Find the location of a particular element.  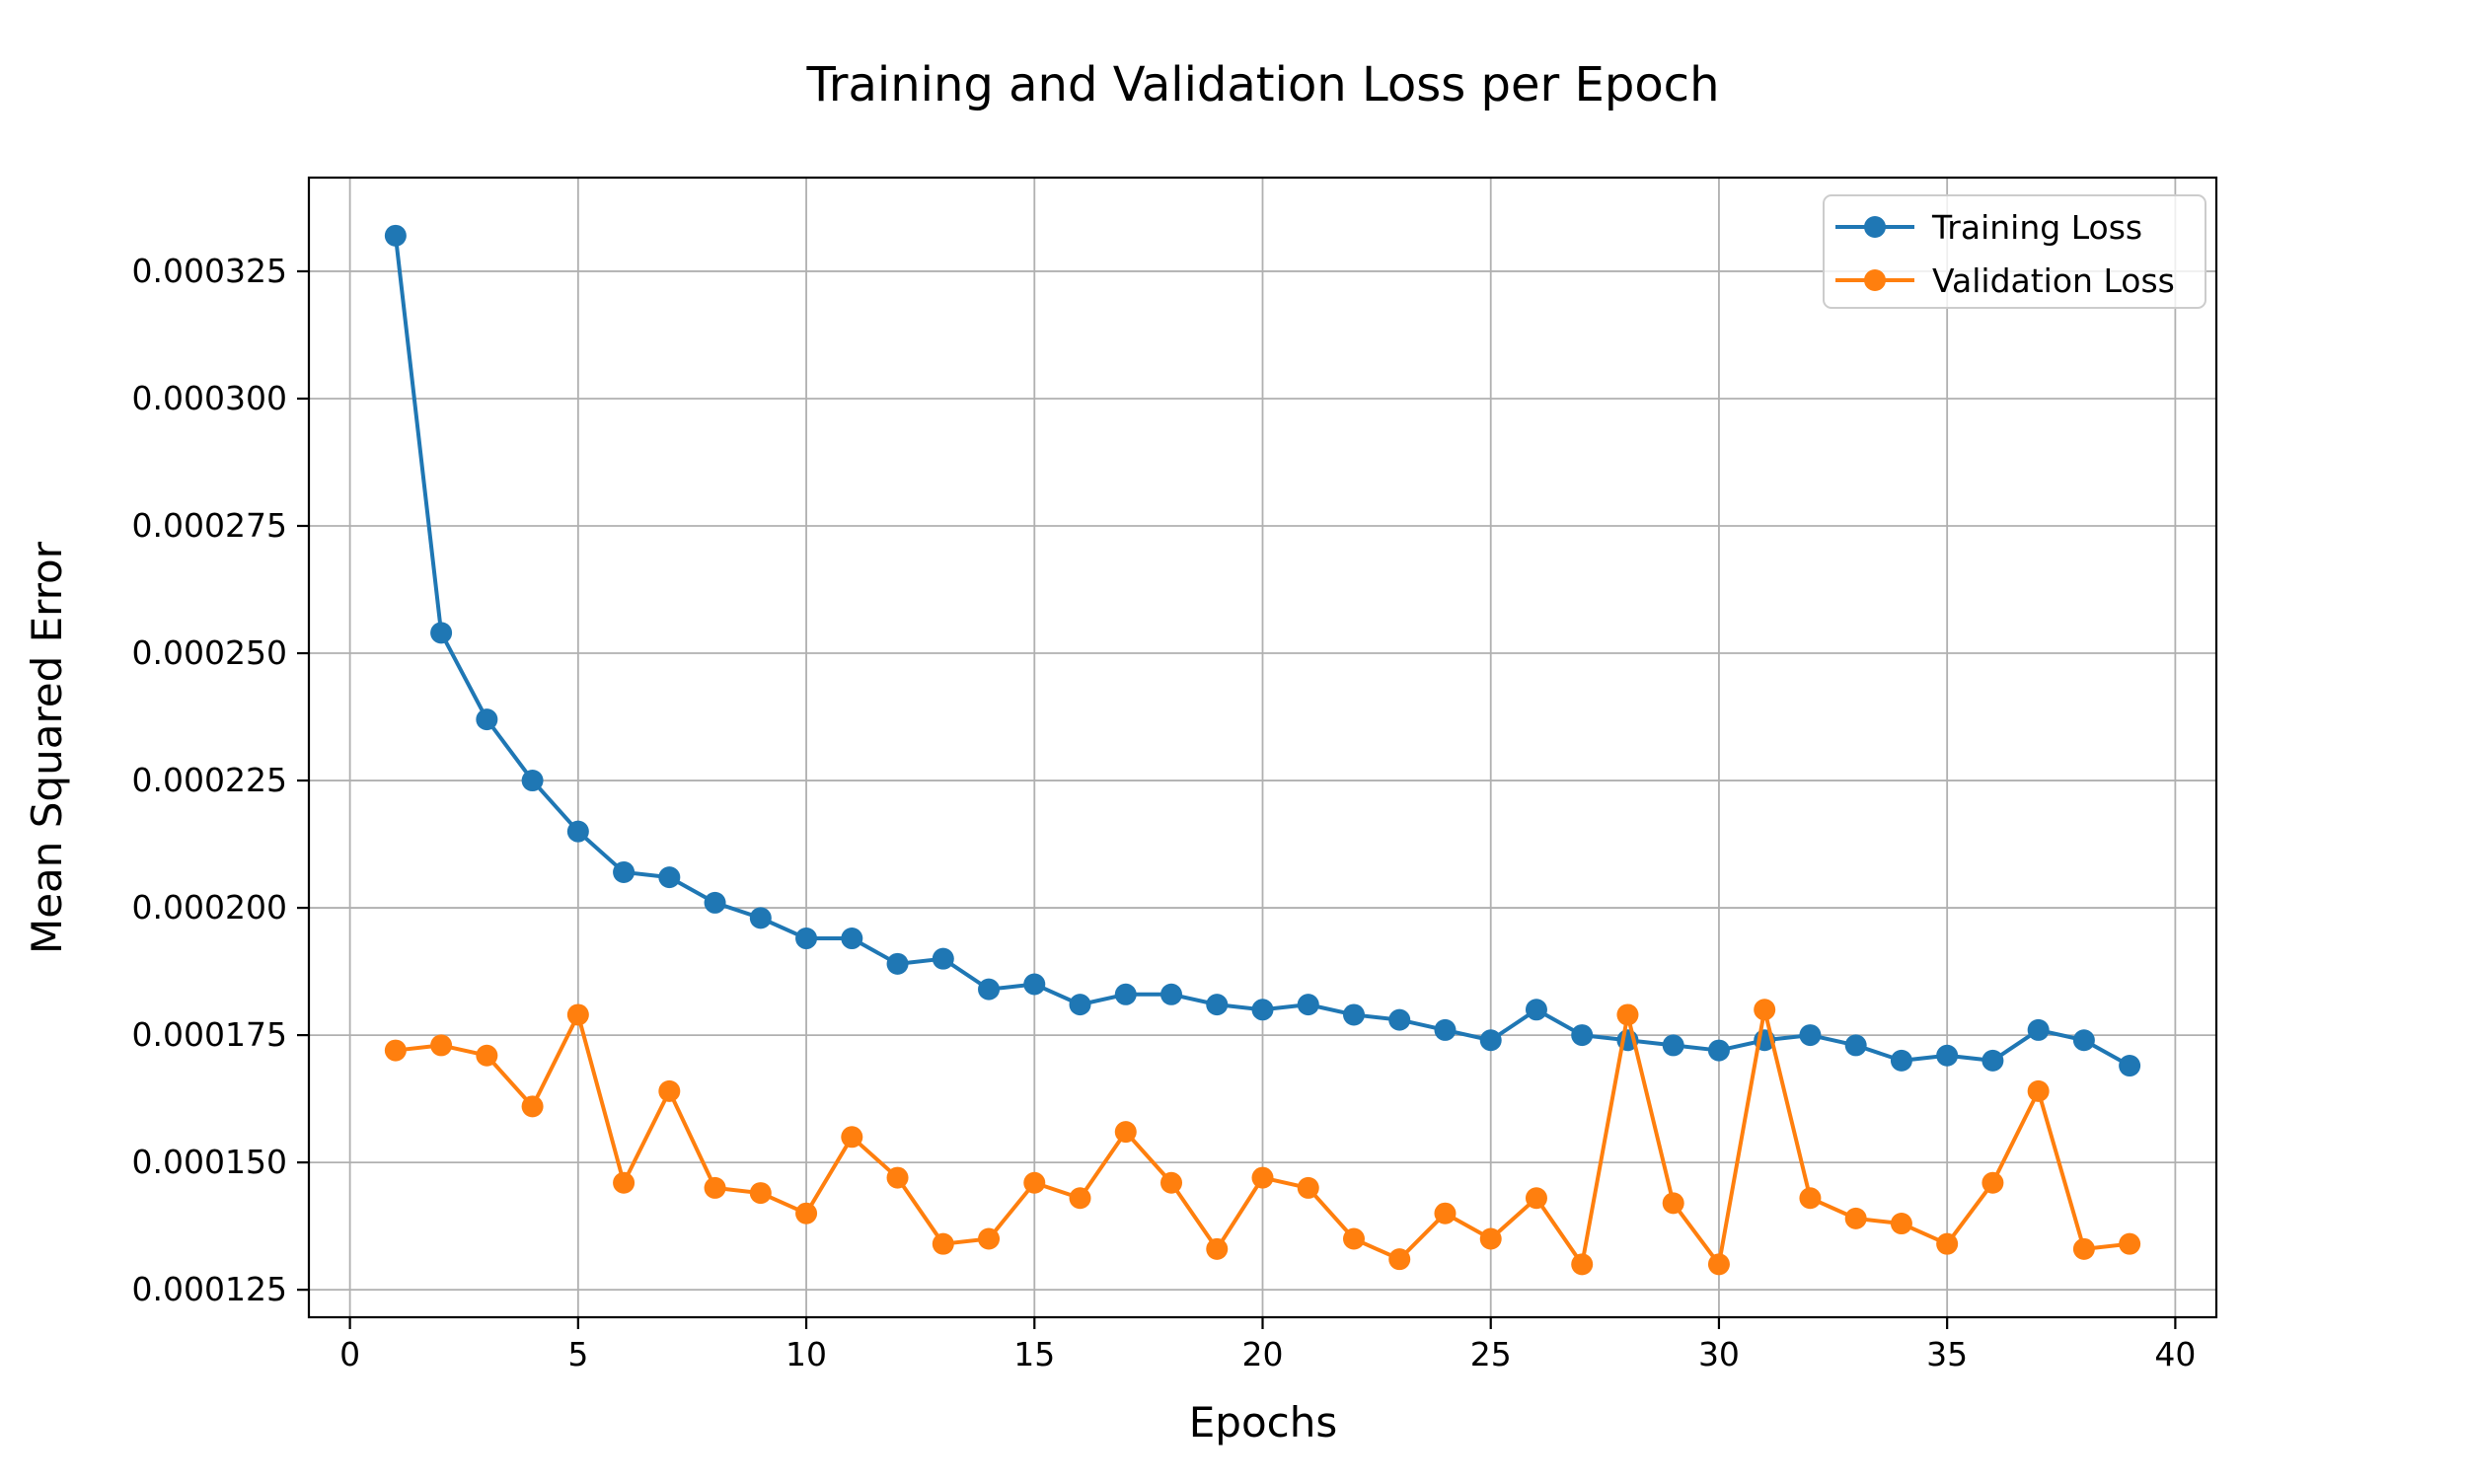

y-tick-label: 0.000275 is located at coordinates (209, 525).